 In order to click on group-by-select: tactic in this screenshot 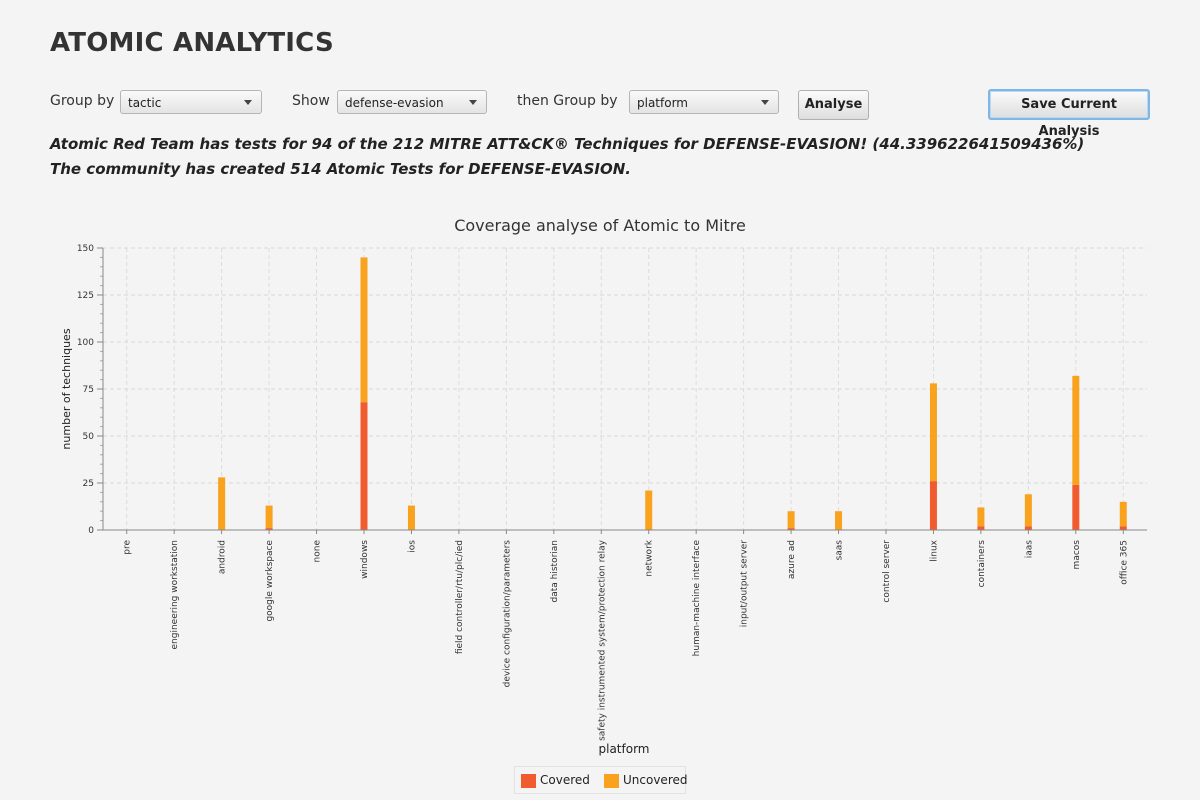, I will do `click(191, 102)`.